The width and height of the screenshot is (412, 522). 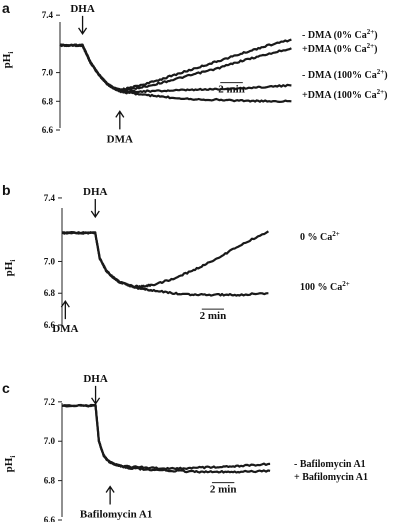 What do you see at coordinates (340, 34) in the screenshot?
I see `series-label: - DMA (0% Ca2+)` at bounding box center [340, 34].